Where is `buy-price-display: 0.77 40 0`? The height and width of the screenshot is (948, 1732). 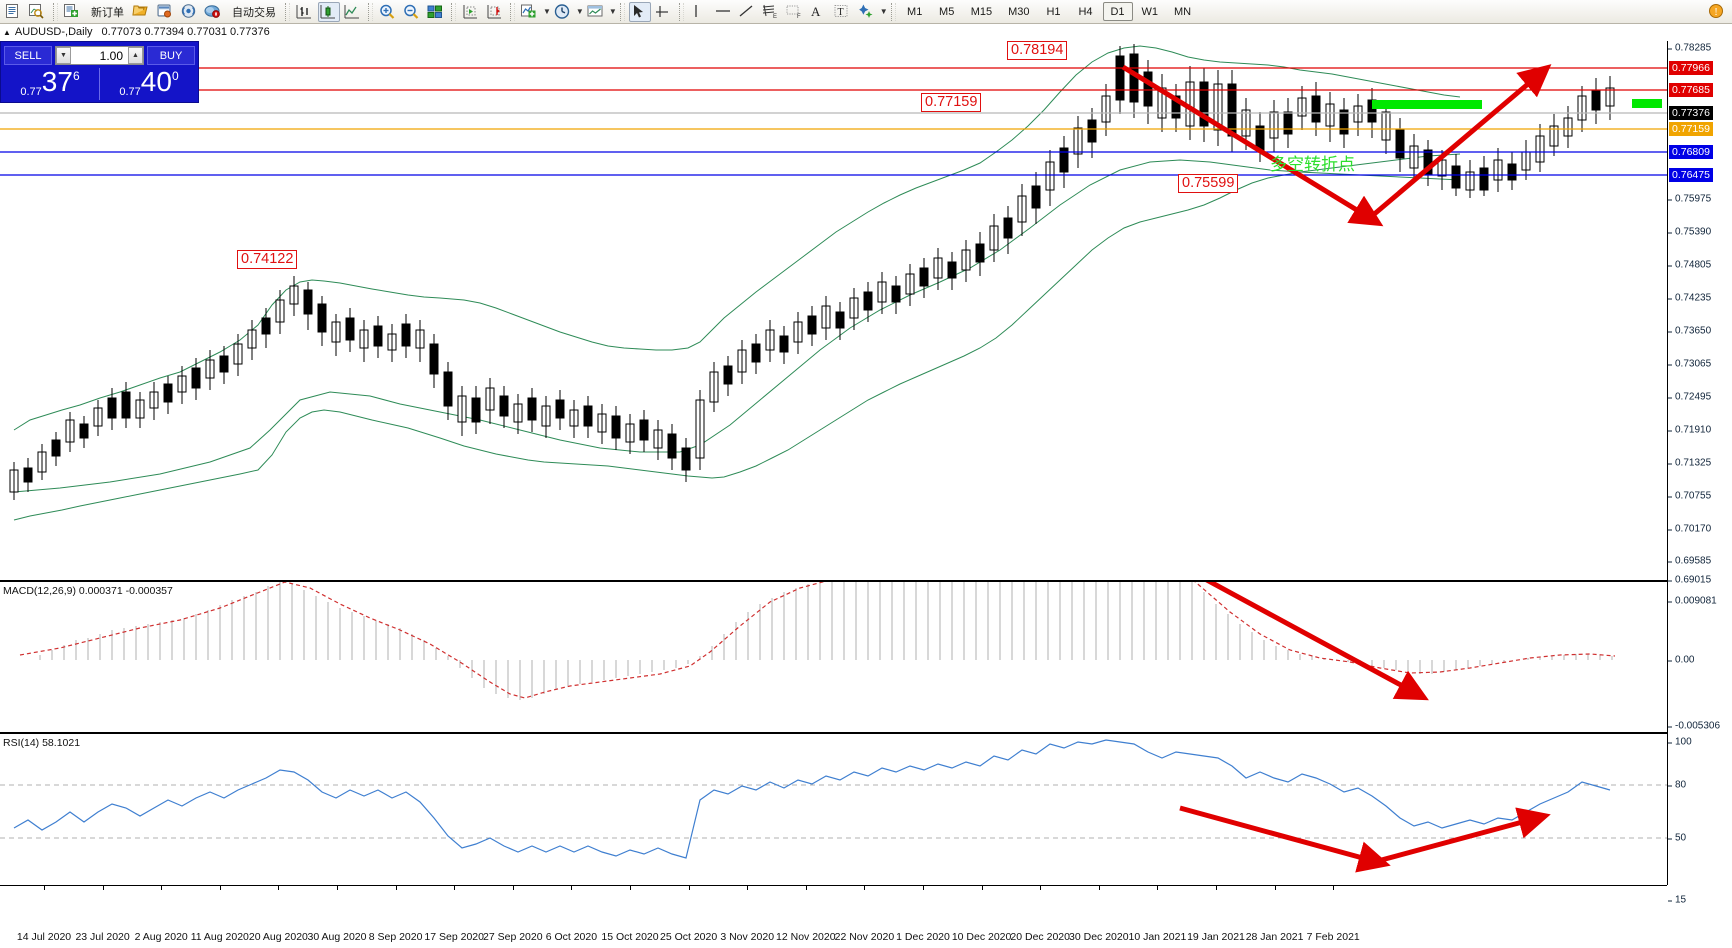
buy-price-display: 0.77 40 0 is located at coordinates (149, 84).